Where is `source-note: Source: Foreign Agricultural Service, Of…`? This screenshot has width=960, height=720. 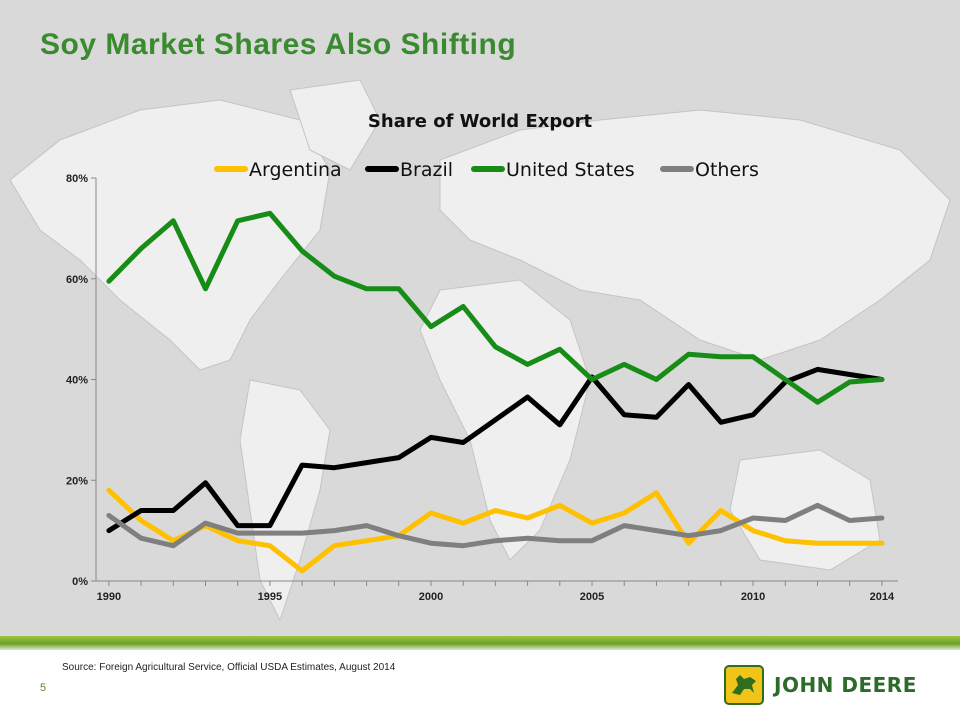 source-note: Source: Foreign Agricultural Service, Of… is located at coordinates (229, 667).